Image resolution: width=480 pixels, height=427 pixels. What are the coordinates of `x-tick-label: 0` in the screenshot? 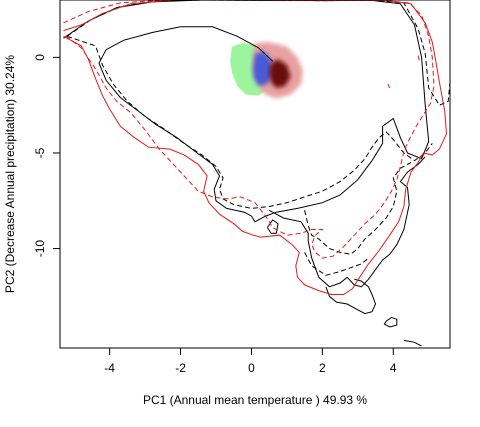 It's located at (251, 368).